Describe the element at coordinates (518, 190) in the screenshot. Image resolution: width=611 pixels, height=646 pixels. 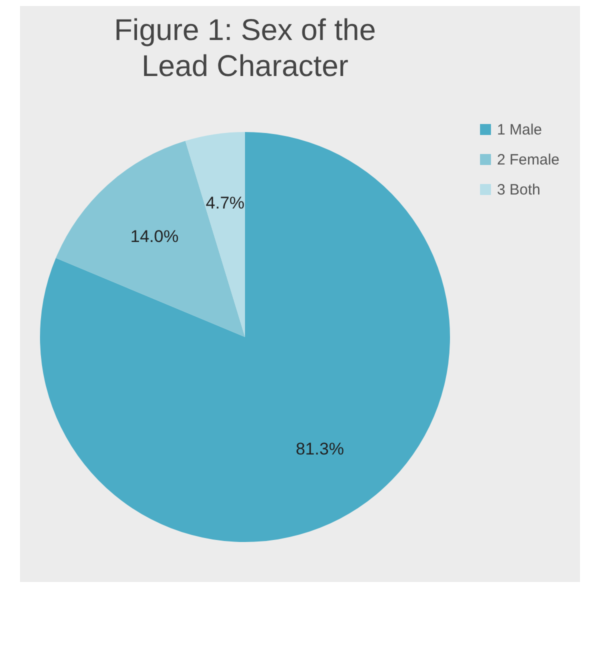
I see `legend-label: 3 Both` at that location.